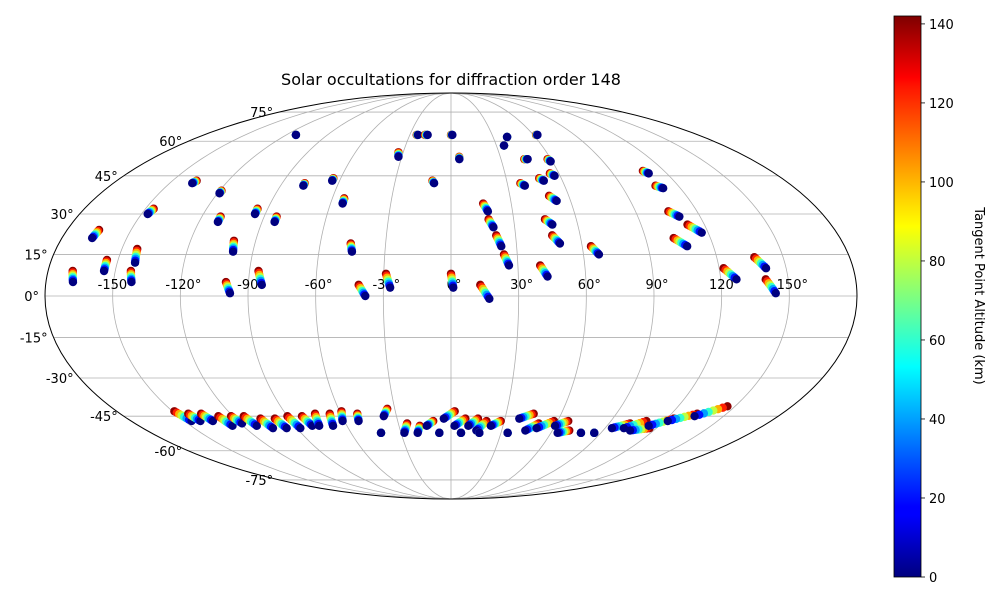 The width and height of the screenshot is (1000, 600). I want to click on latitude-tick-label: 0°, so click(31, 297).